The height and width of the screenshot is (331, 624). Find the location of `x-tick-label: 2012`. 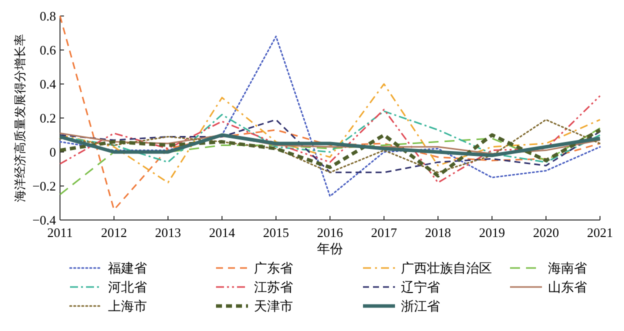

x-tick-label: 2012 is located at coordinates (114, 232).